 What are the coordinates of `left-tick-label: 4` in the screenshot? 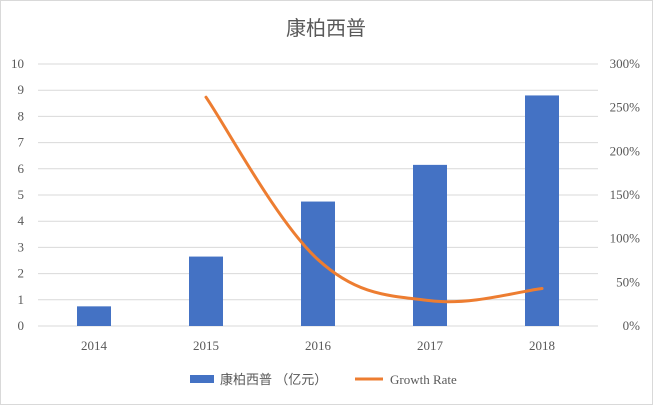 It's located at (21, 220).